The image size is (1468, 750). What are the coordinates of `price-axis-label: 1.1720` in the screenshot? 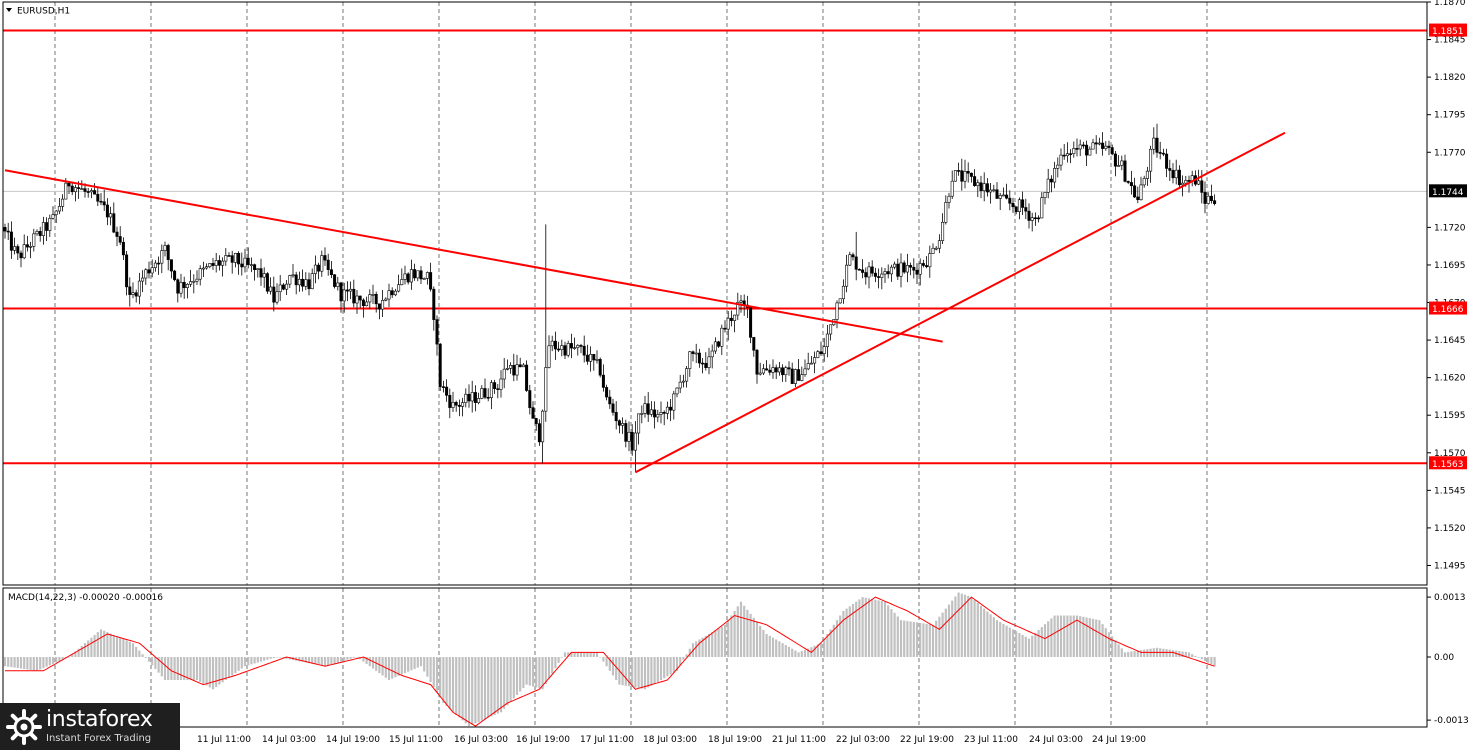 It's located at (1450, 228).